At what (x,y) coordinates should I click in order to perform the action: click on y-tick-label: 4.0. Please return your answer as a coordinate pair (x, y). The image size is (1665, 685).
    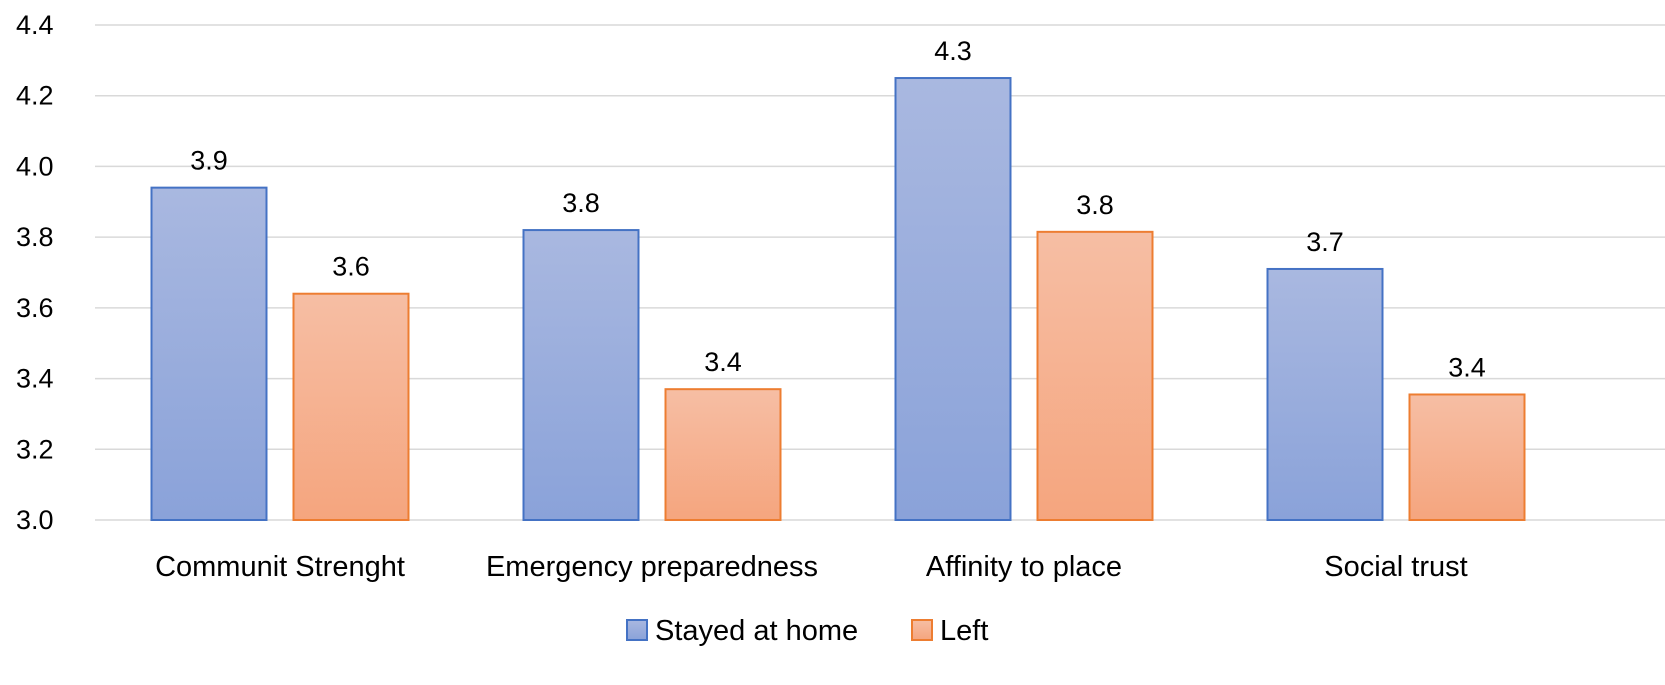
    Looking at the image, I should click on (35, 166).